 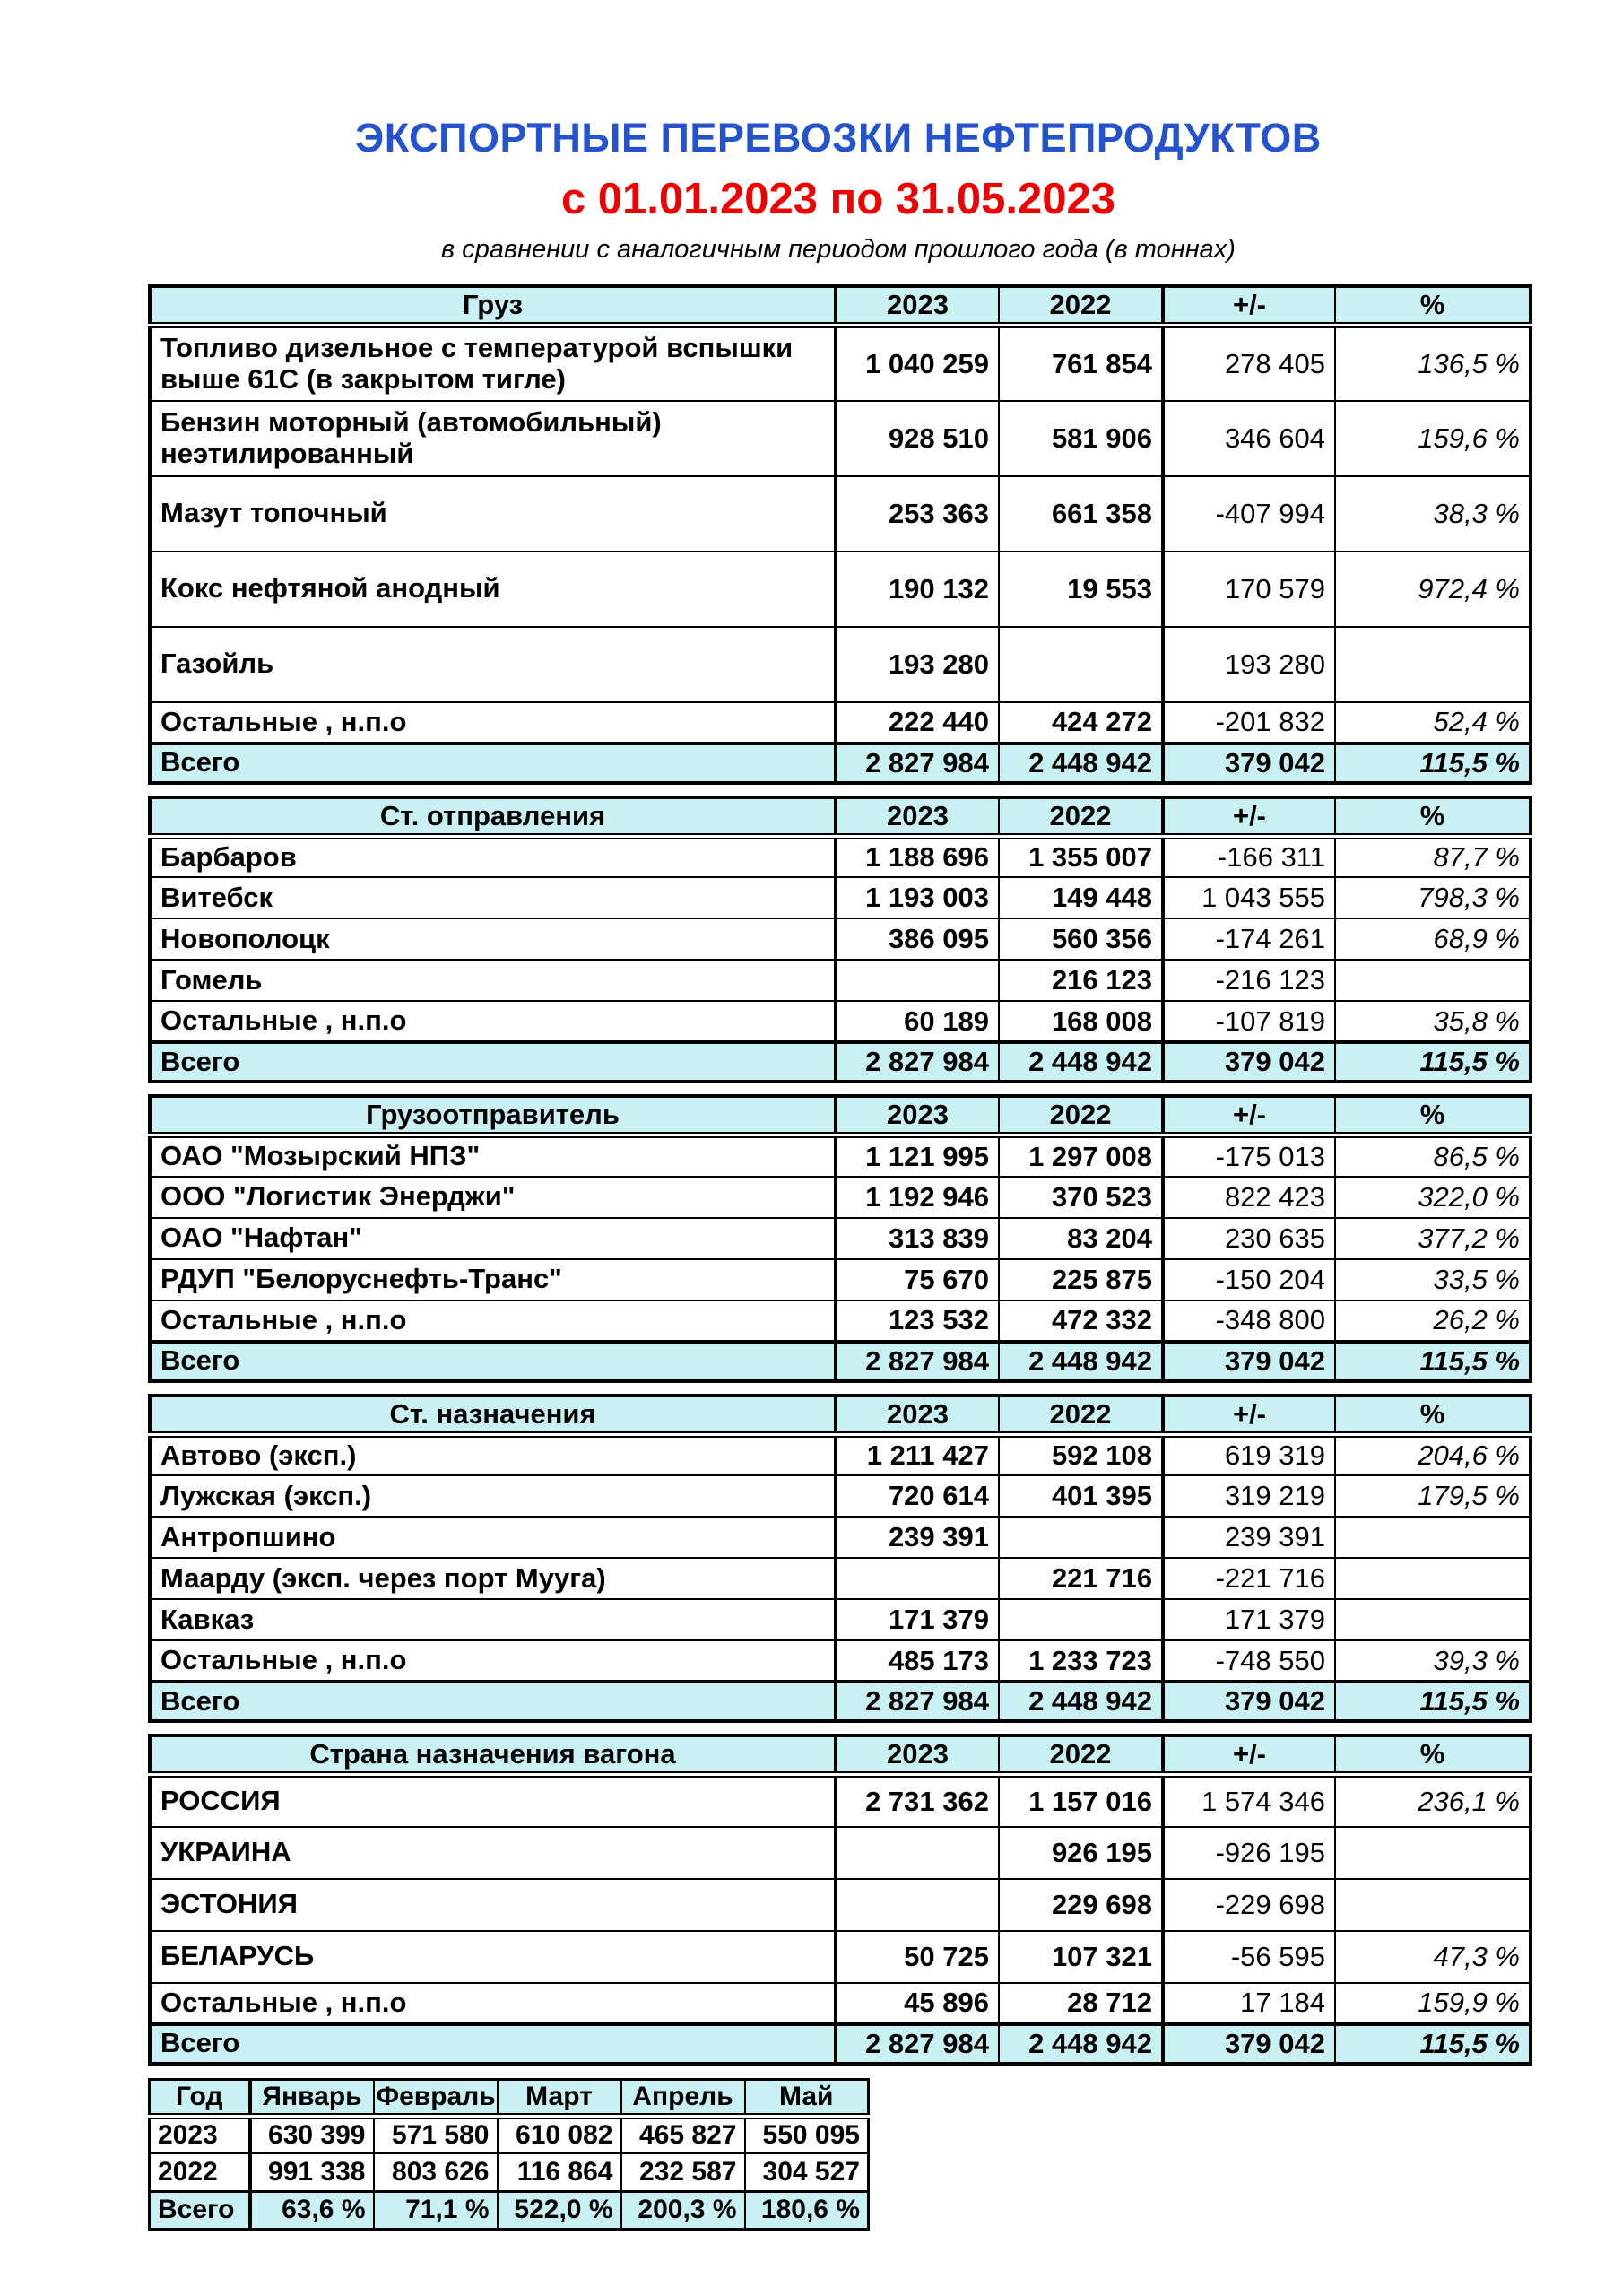 What do you see at coordinates (917, 363) in the screenshot?
I see `value-2023: 1 040 259` at bounding box center [917, 363].